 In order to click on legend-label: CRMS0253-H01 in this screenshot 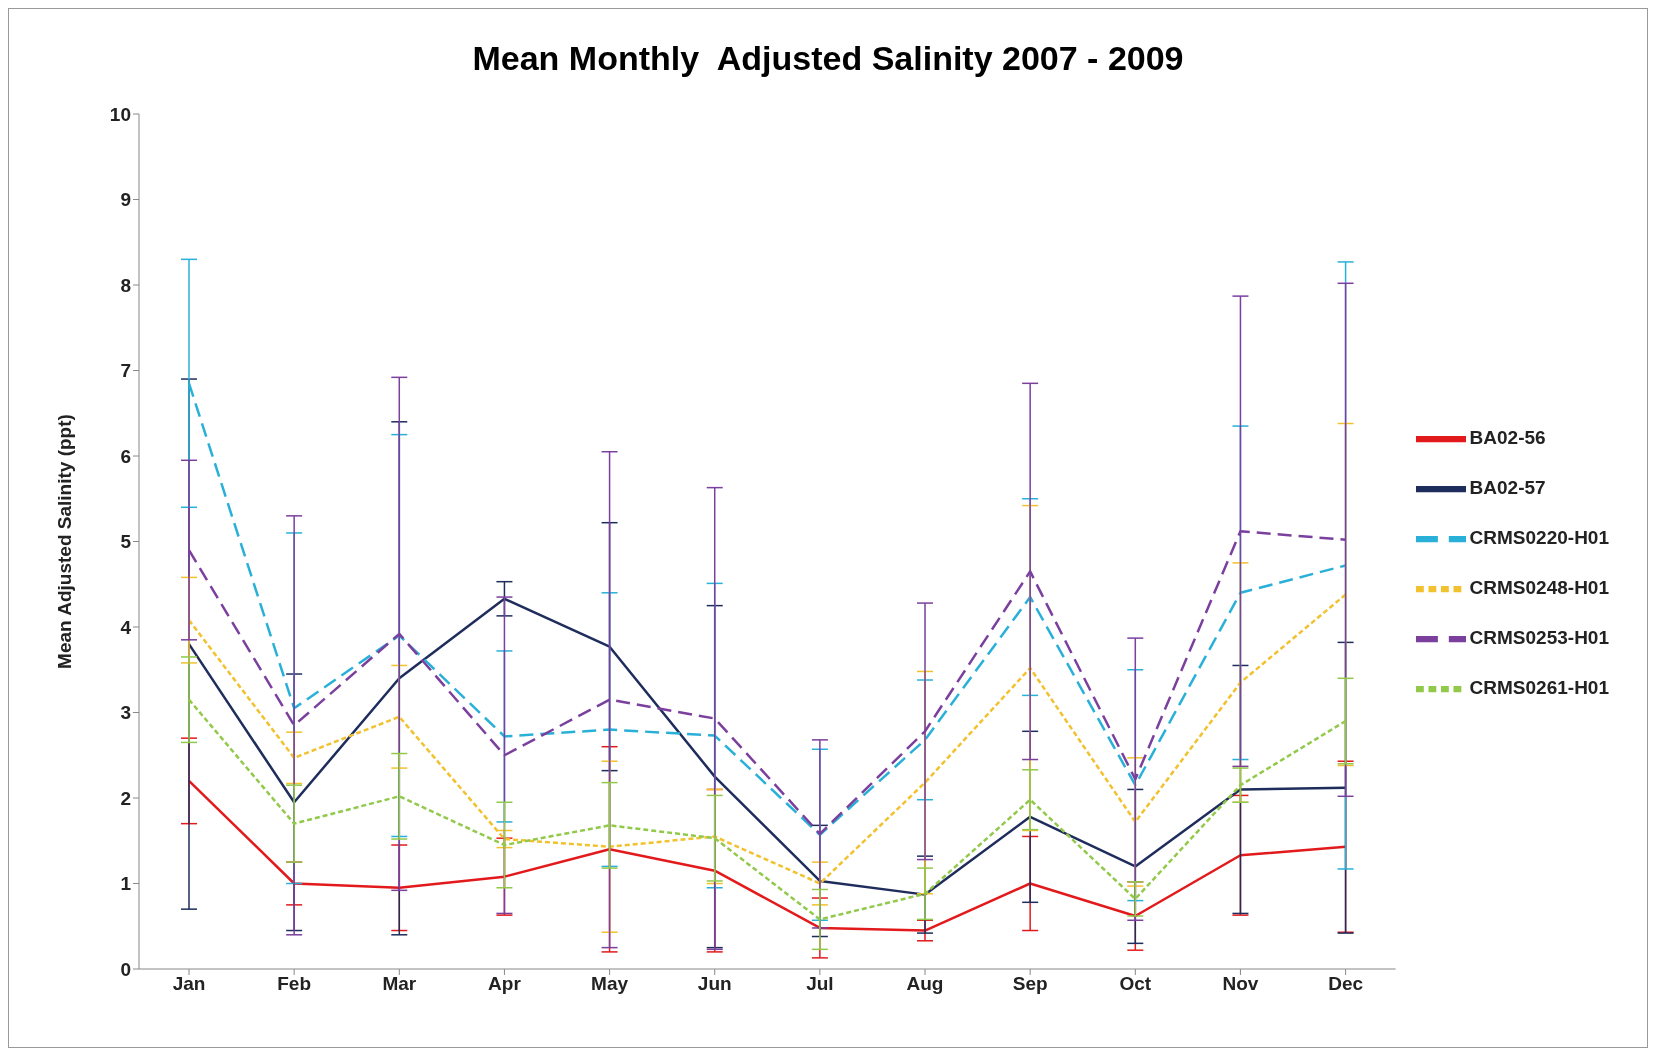, I will do `click(1539, 638)`.